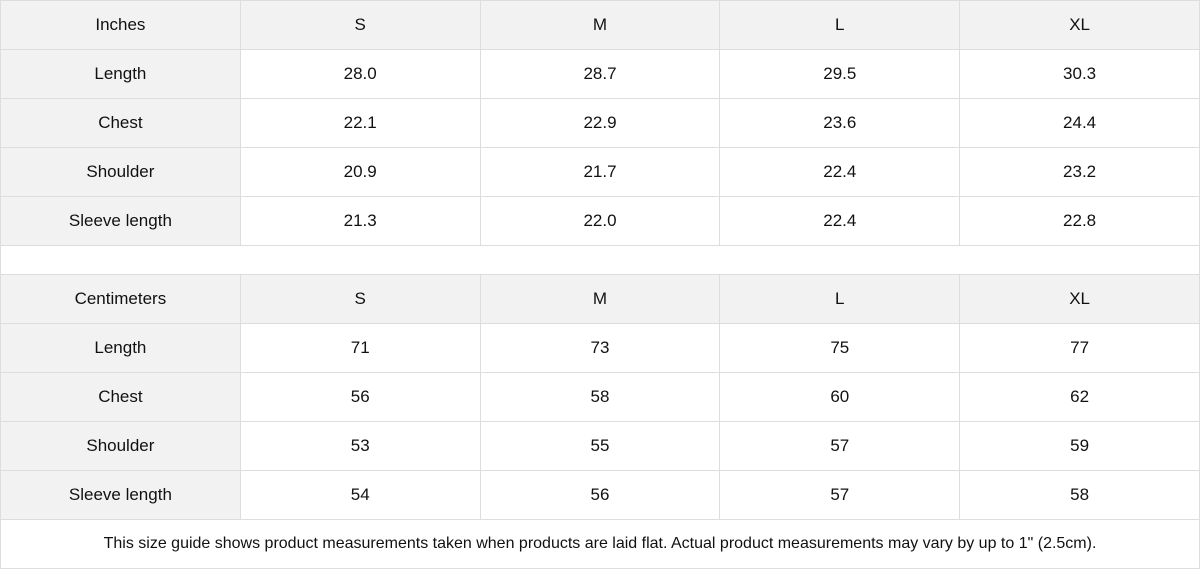 This screenshot has width=1200, height=580. What do you see at coordinates (840, 348) in the screenshot?
I see `measurement-cell: 75` at bounding box center [840, 348].